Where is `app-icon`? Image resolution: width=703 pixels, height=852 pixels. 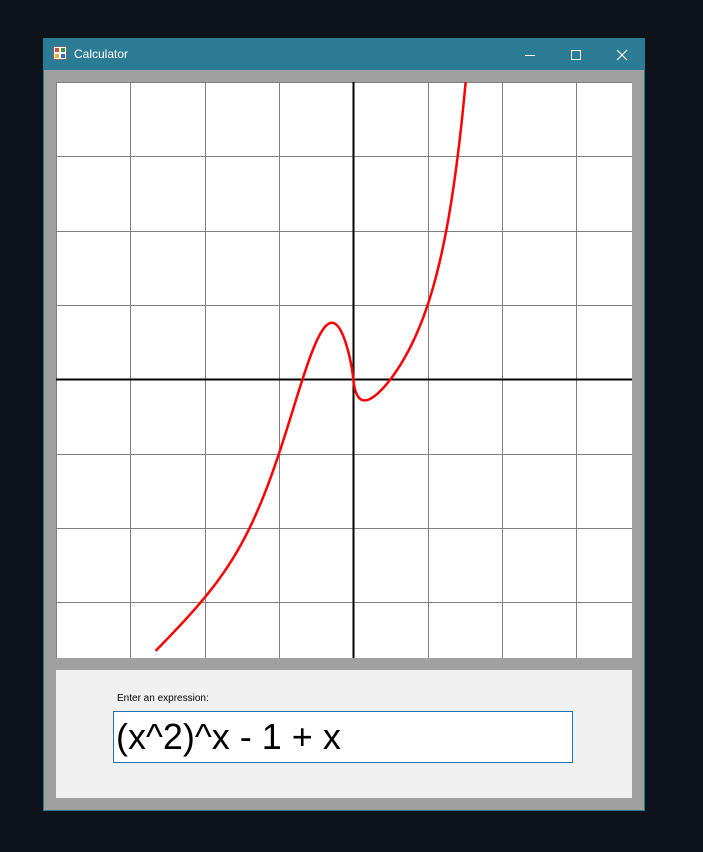 app-icon is located at coordinates (60, 53).